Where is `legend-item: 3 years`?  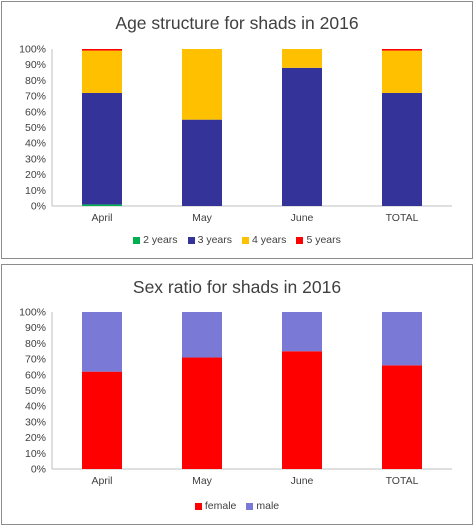 legend-item: 3 years is located at coordinates (209, 240).